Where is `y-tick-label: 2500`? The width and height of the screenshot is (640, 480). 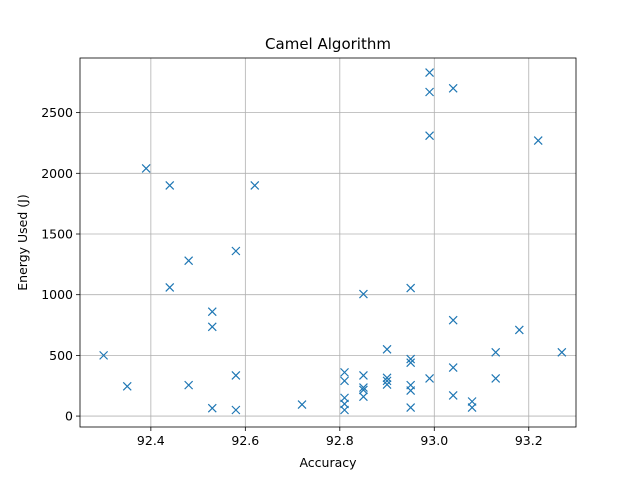
y-tick-label: 2500 is located at coordinates (57, 112).